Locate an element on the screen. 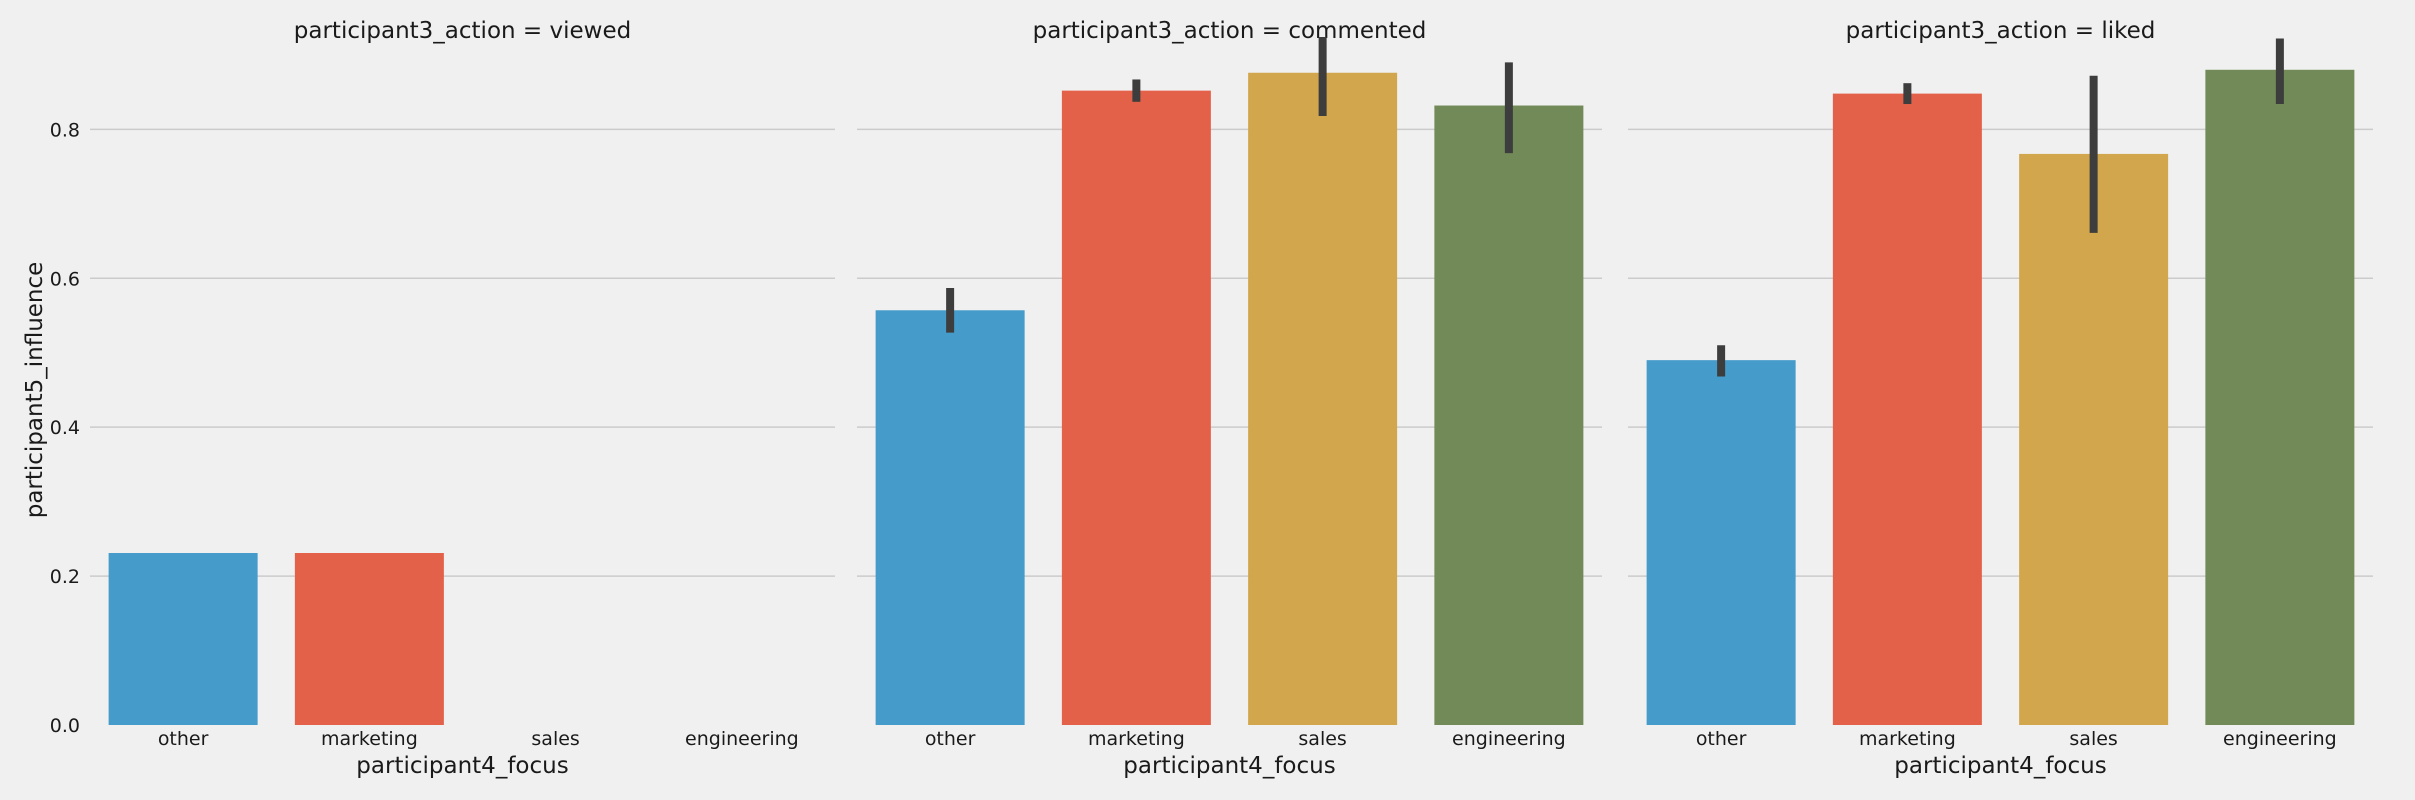  y-tick-label: 0.6 is located at coordinates (65, 279).